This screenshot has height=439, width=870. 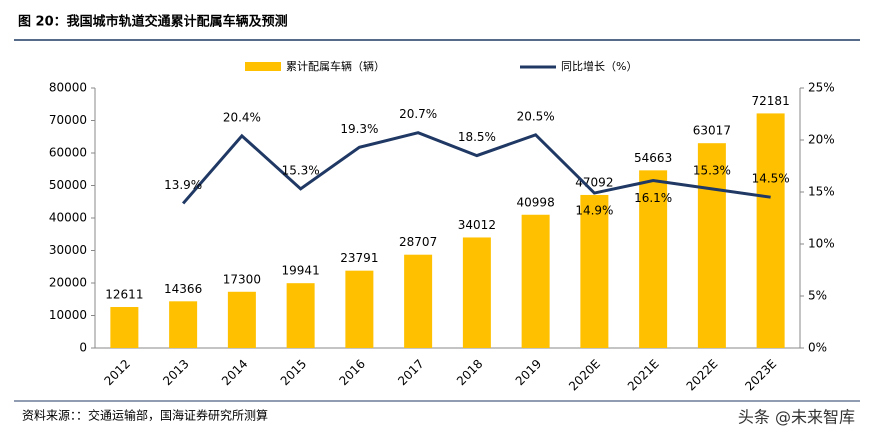 What do you see at coordinates (68, 283) in the screenshot?
I see `y-tick-label: 20000` at bounding box center [68, 283].